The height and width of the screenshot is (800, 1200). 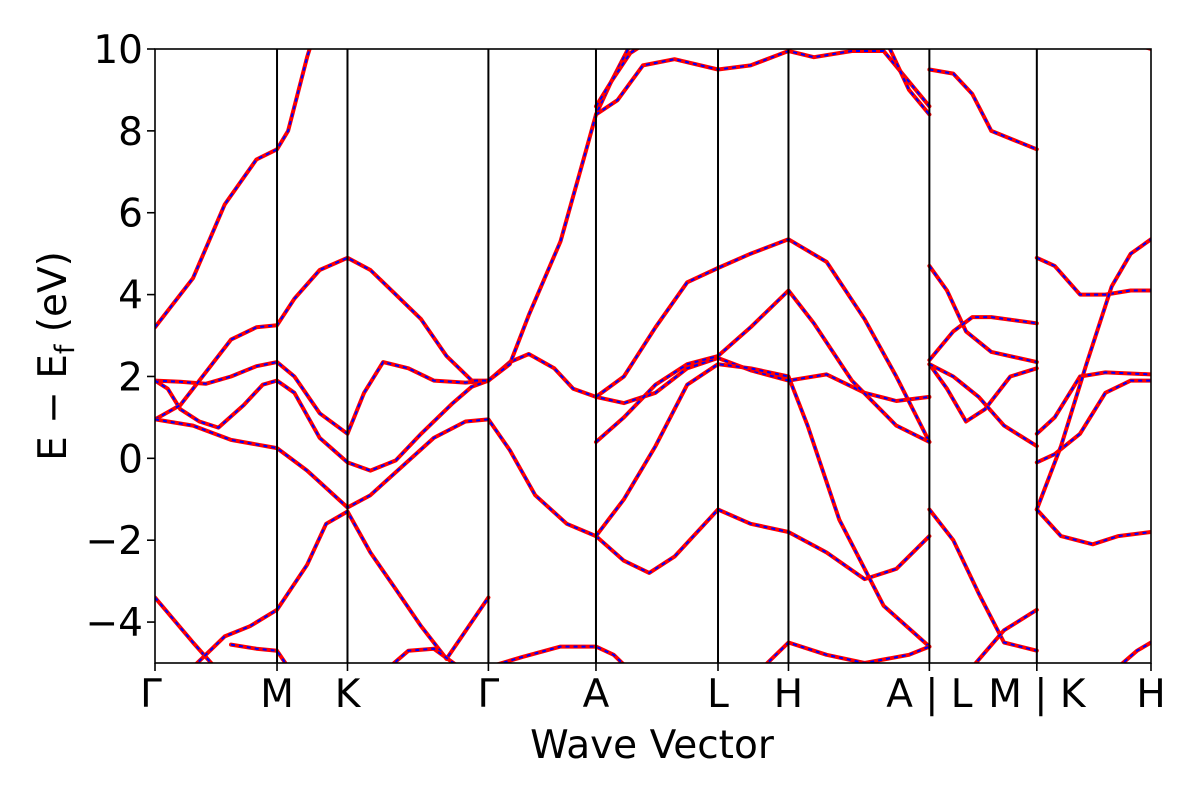 I want to click on y-axis-ticks: 10 8 6 4 2 0 −2 −4, so click(x=120, y=337).